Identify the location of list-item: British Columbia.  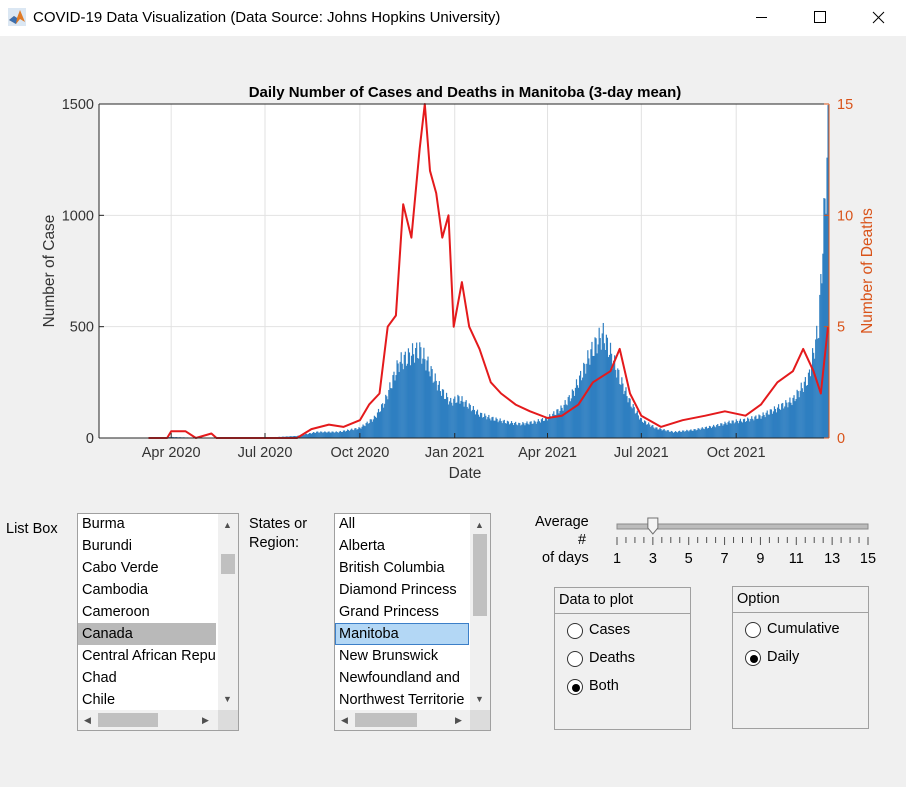
(392, 568).